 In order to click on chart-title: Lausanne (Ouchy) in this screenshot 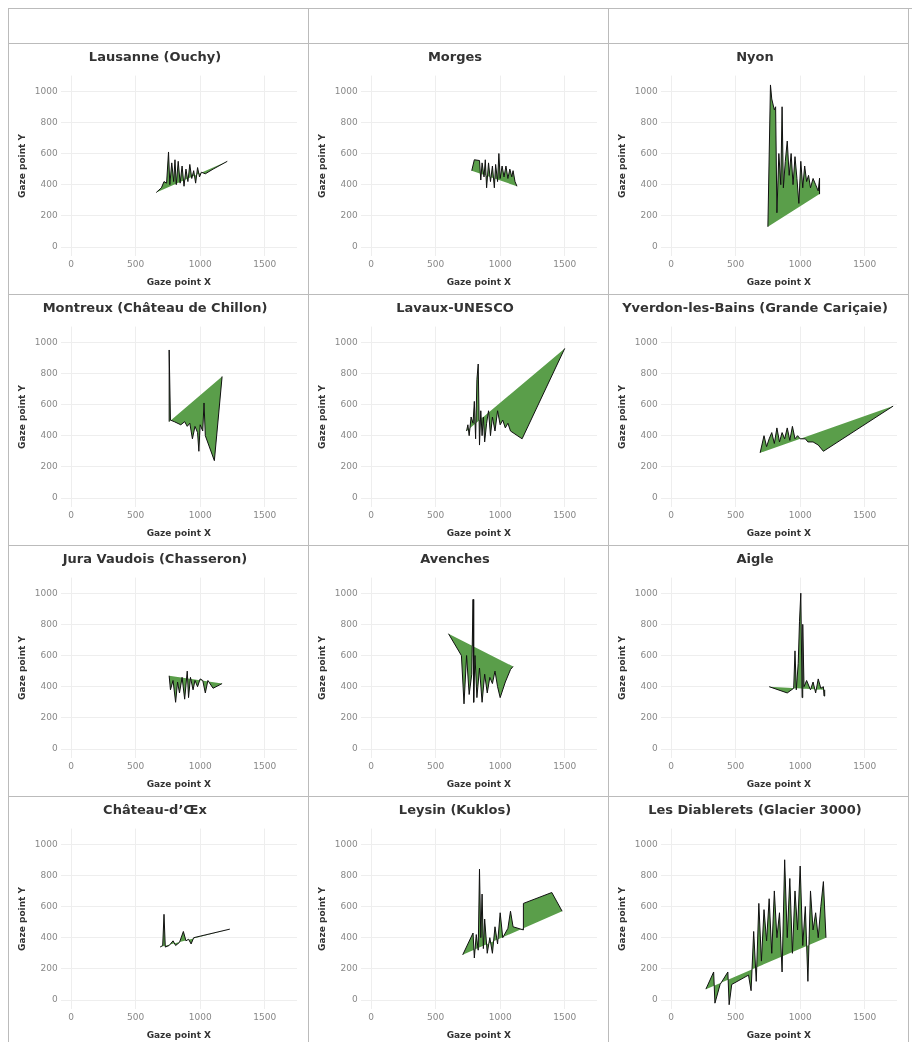, I will do `click(155, 57)`.